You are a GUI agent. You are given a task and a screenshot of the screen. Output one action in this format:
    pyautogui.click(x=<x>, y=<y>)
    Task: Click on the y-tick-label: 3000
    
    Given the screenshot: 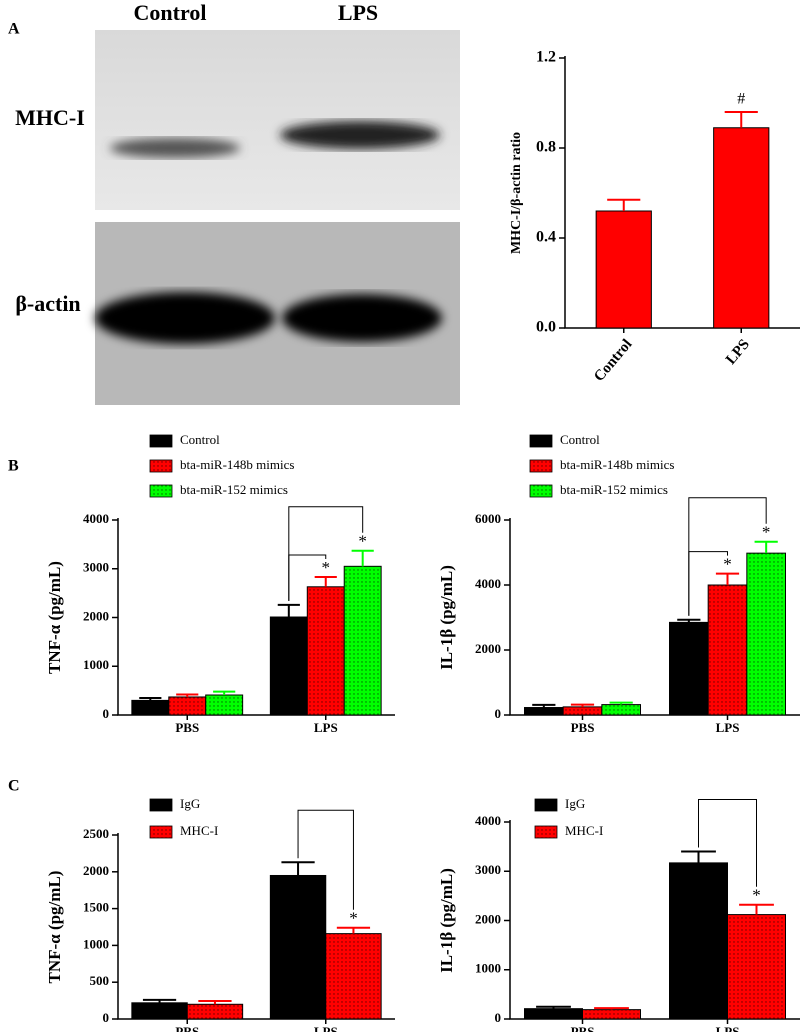 What is the action you would take?
    pyautogui.click(x=488, y=869)
    